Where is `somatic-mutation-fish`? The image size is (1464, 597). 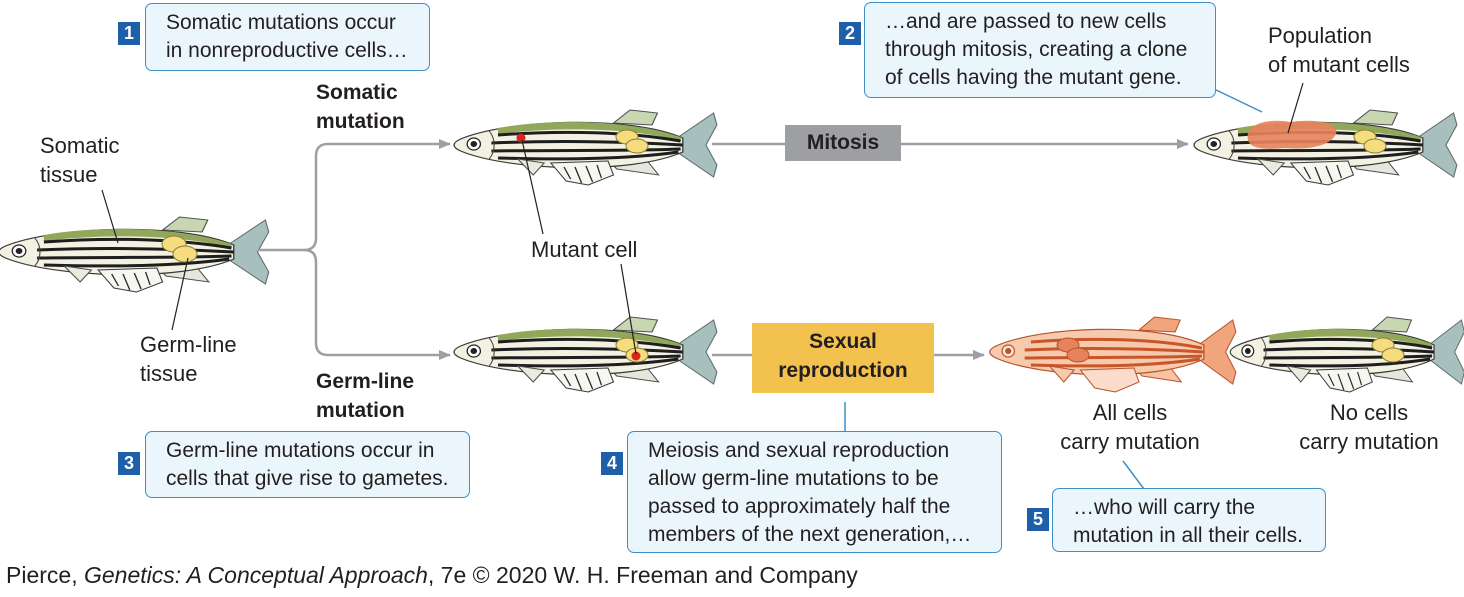
somatic-mutation-fish is located at coordinates (585, 147).